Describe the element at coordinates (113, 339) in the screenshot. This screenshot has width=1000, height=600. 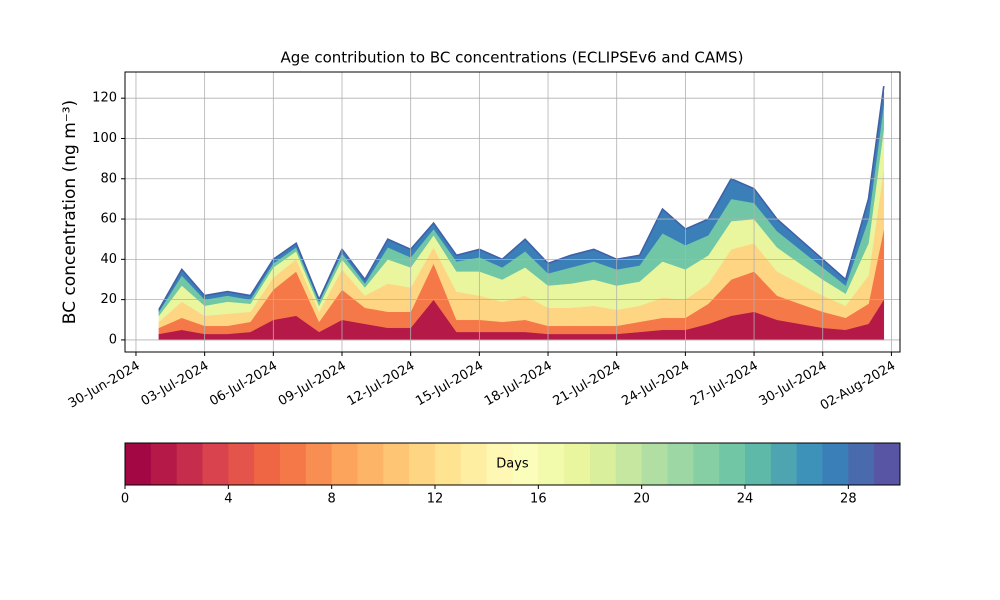
I see `y-tick-label: 0` at that location.